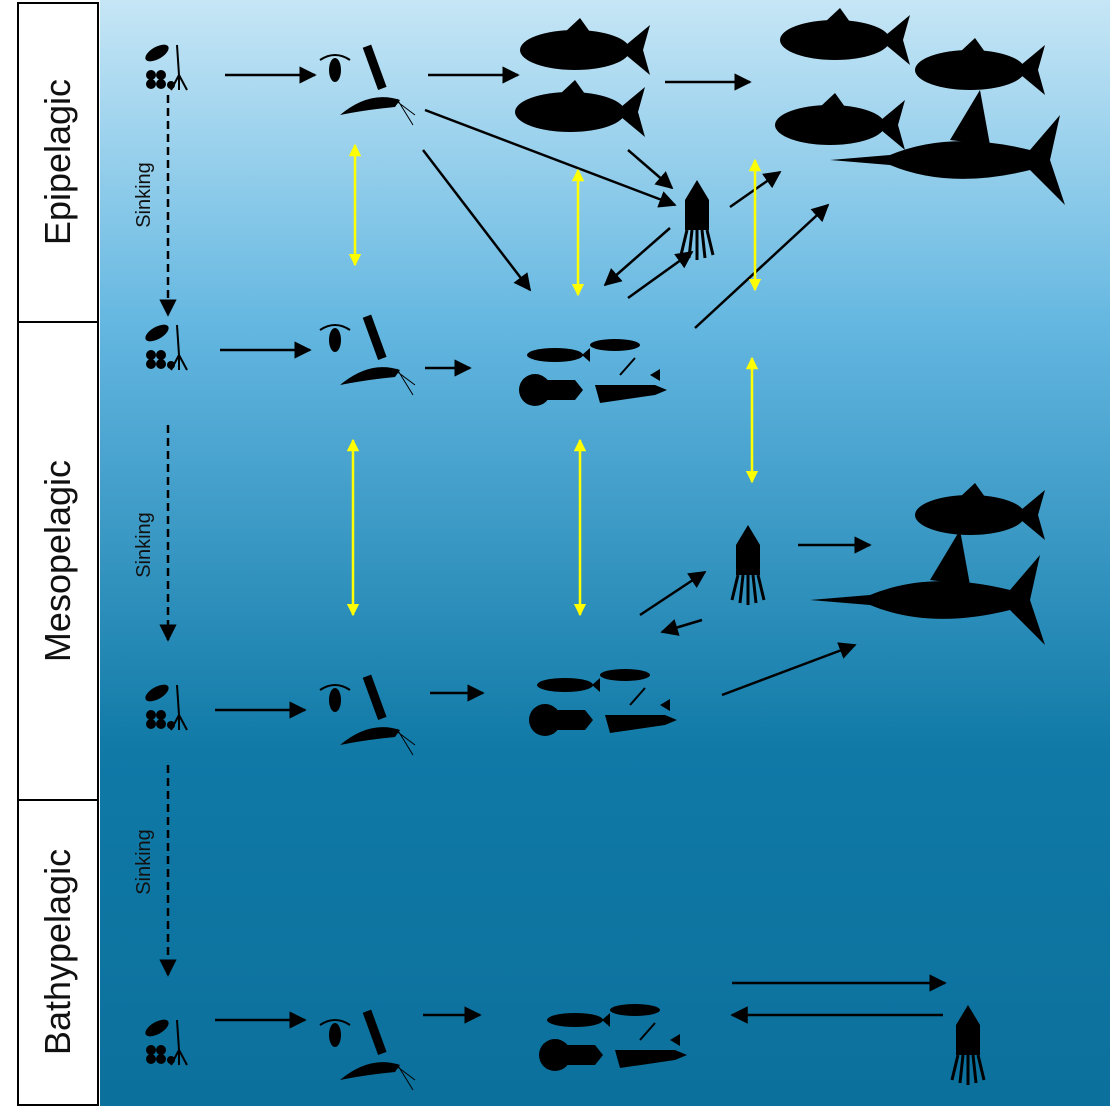 Image resolution: width=1110 pixels, height=1106 pixels. I want to click on zone-label: Epipelagic, so click(57, 162).